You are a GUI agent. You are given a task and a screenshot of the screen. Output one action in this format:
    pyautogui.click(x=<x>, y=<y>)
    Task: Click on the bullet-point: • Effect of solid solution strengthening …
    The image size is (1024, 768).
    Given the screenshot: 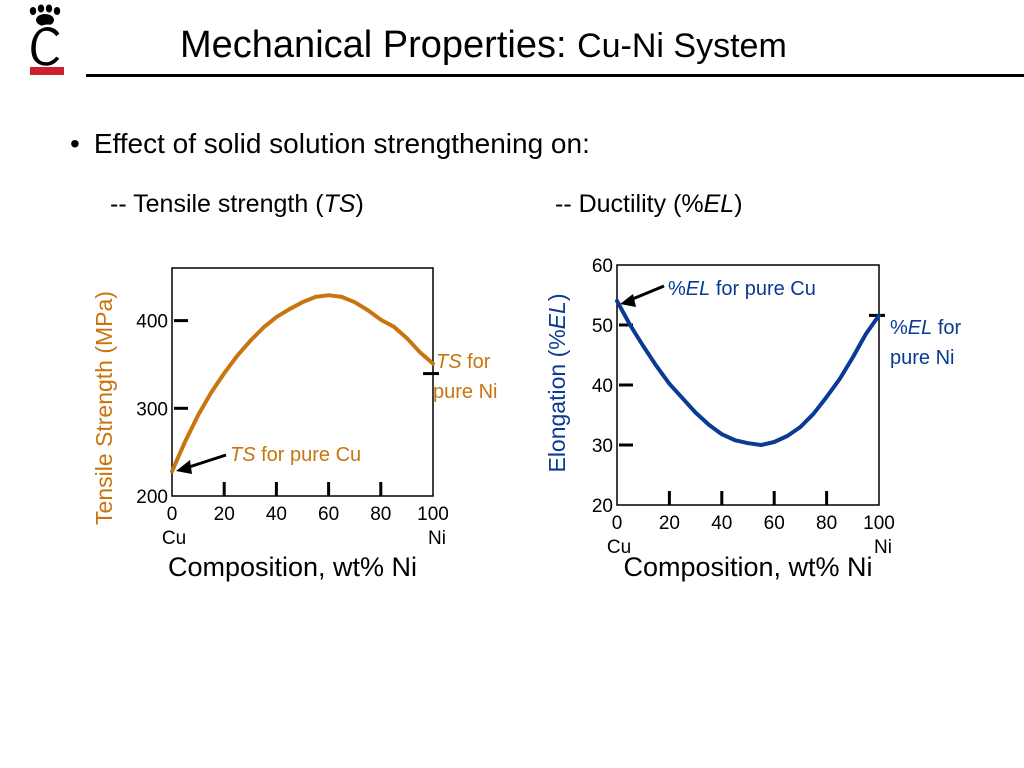 What is the action you would take?
    pyautogui.click(x=330, y=144)
    